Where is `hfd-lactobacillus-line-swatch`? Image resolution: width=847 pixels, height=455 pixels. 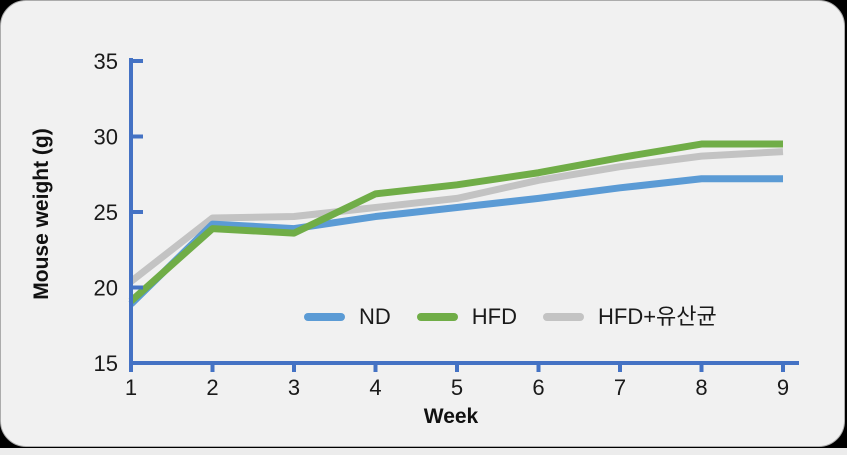 hfd-lactobacillus-line-swatch is located at coordinates (563, 317).